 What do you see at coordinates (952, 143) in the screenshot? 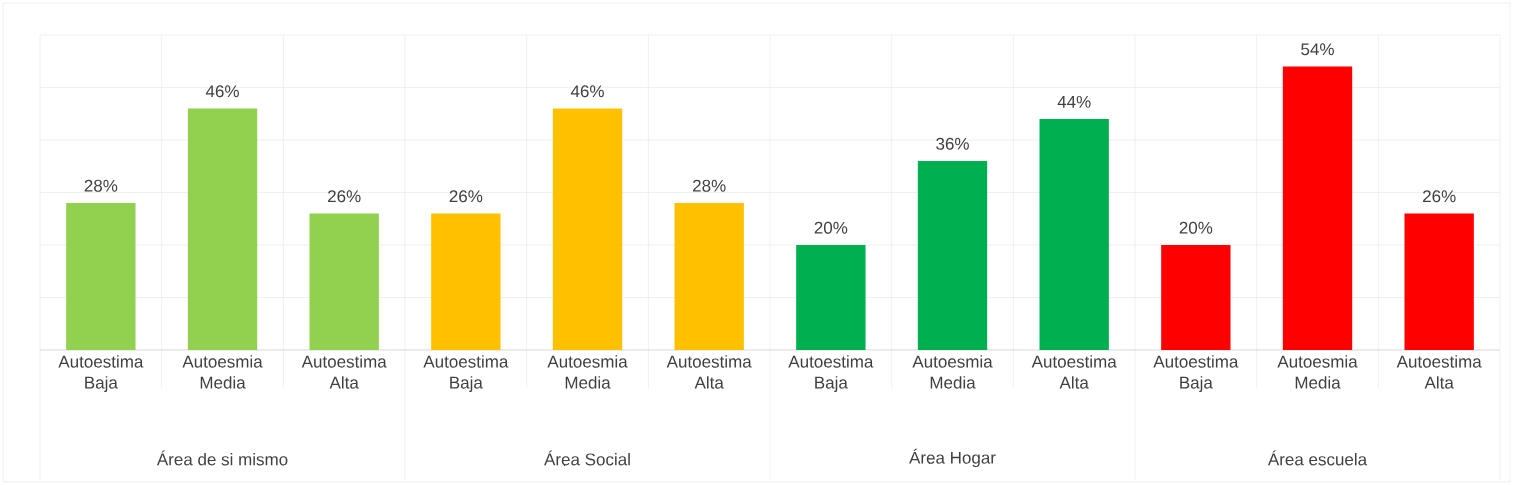
I see `data-label: 36%` at bounding box center [952, 143].